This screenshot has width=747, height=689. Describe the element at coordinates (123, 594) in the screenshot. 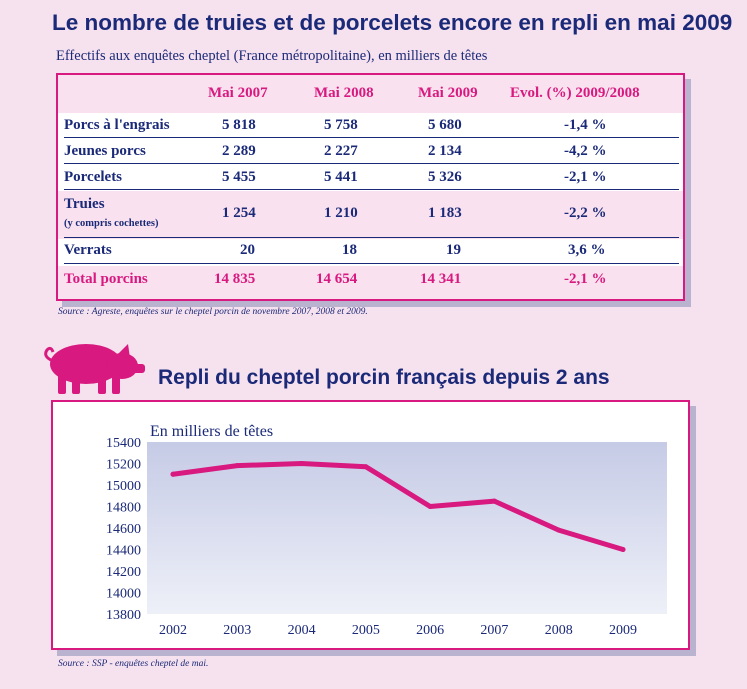

I see `y-tick-label: 14000` at that location.